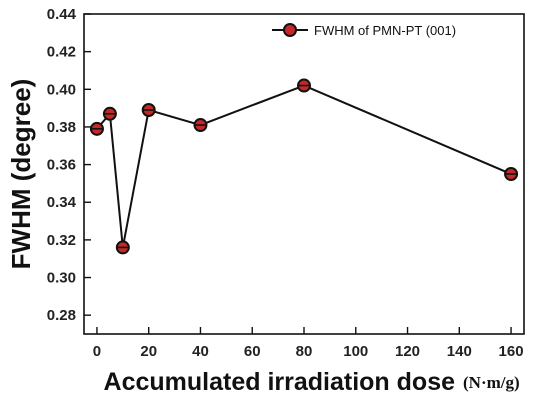 This screenshot has width=550, height=401. What do you see at coordinates (200, 351) in the screenshot?
I see `x-tick-label: 40` at bounding box center [200, 351].